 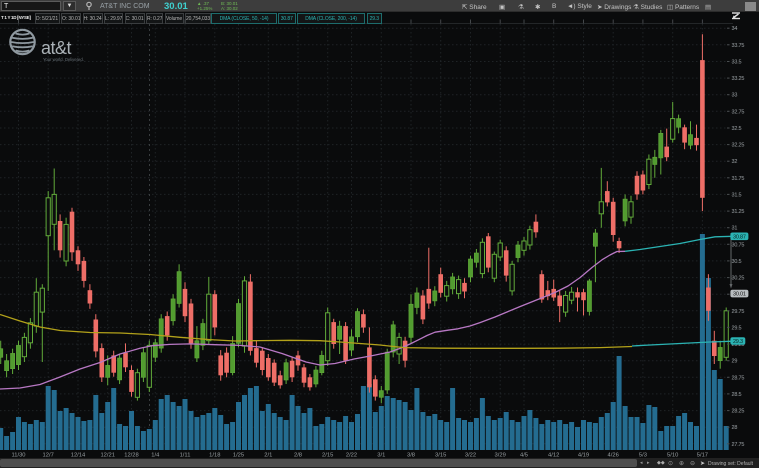 I want to click on svg-text: 27.75, so click(x=738, y=445).